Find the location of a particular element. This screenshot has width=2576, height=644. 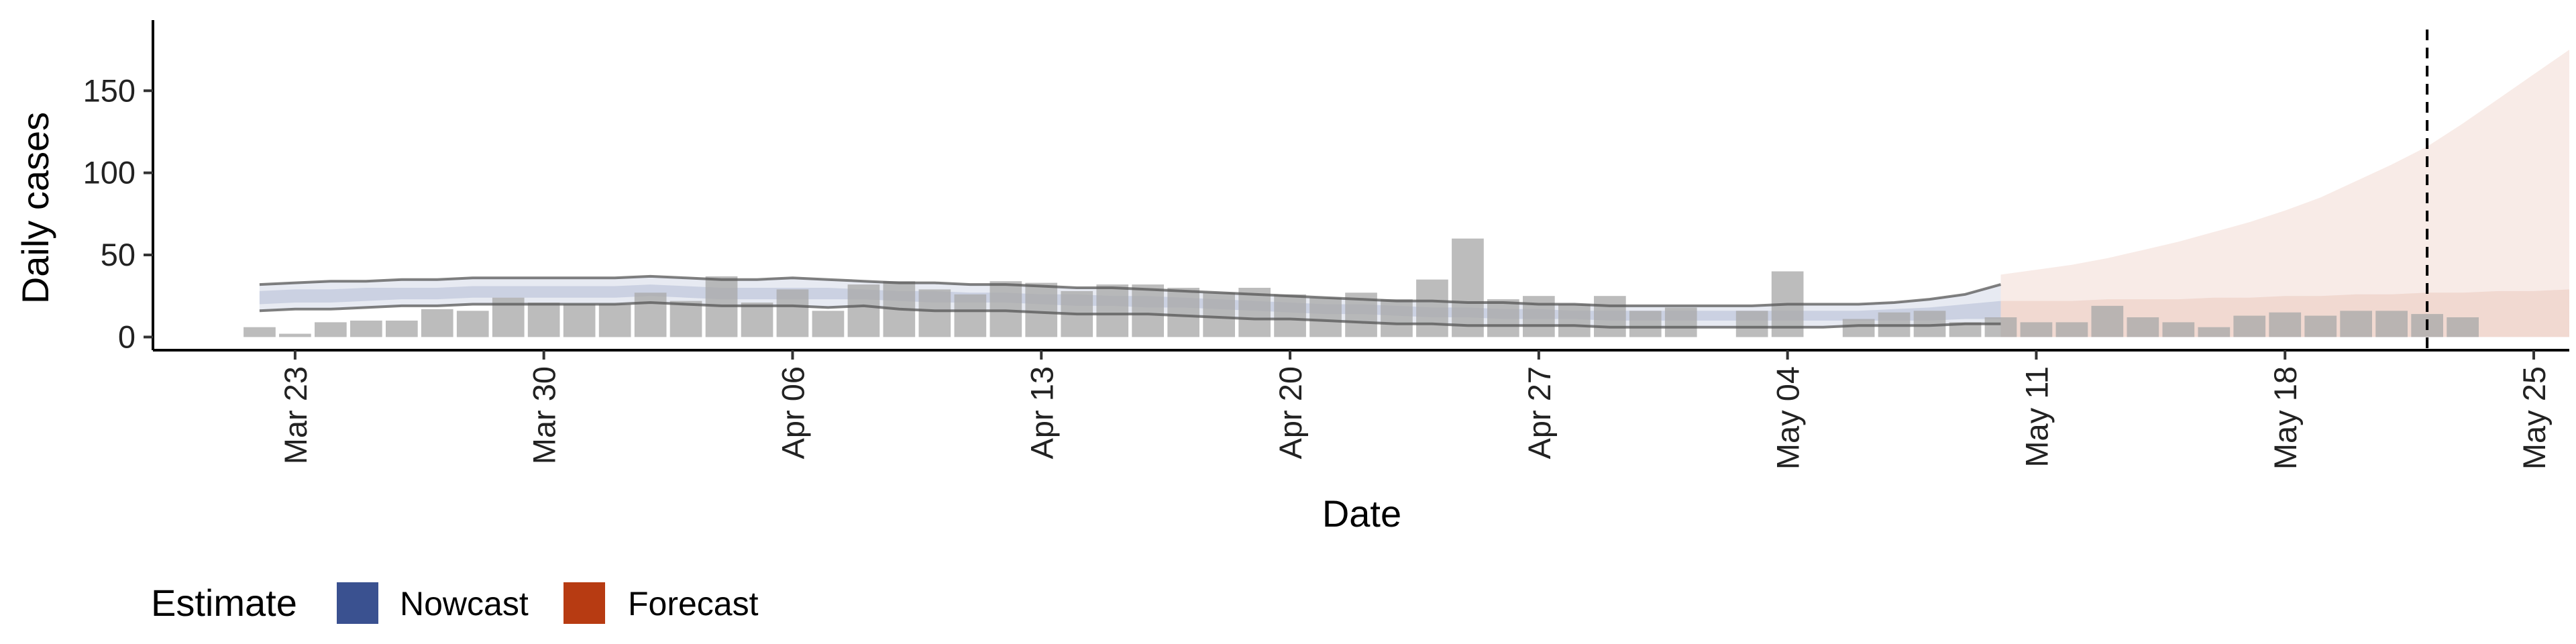

y-tick-label: 100 is located at coordinates (109, 173).